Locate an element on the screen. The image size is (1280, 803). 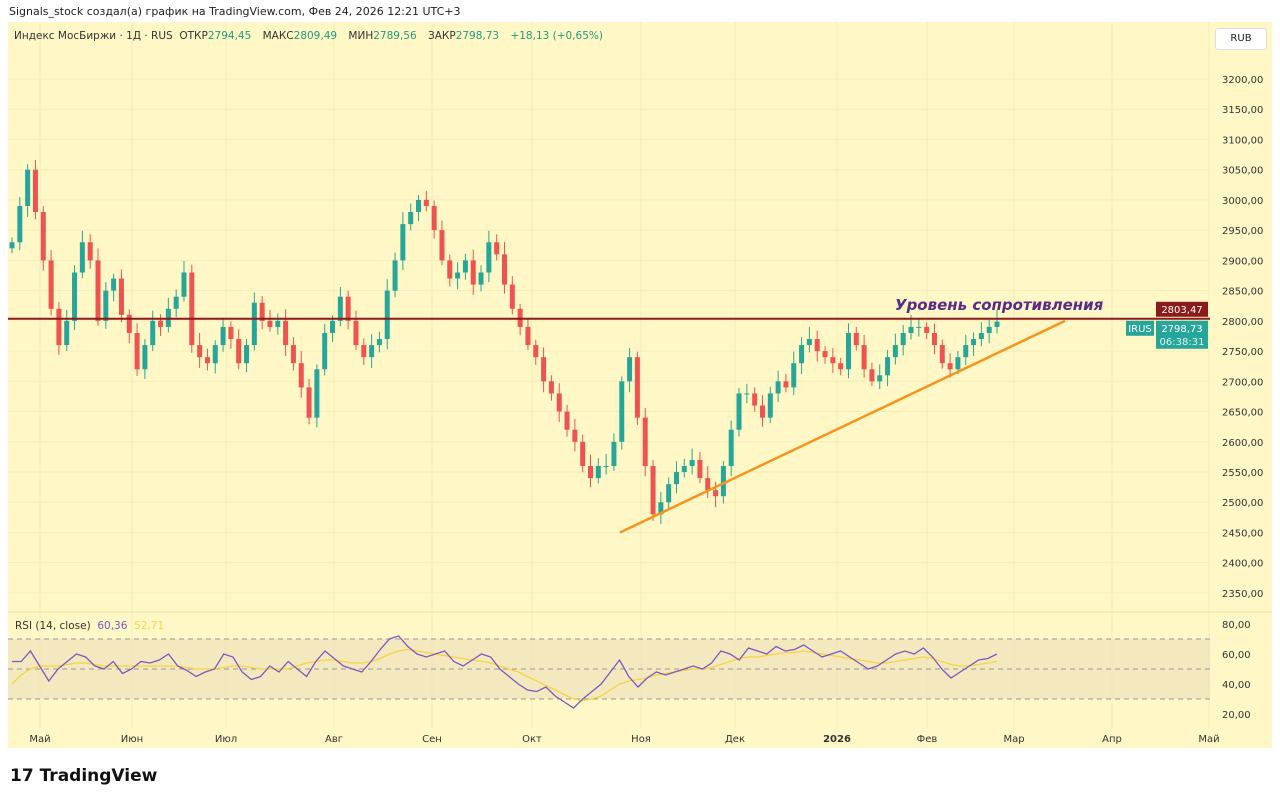
close-value: 2798,73 is located at coordinates (477, 36).